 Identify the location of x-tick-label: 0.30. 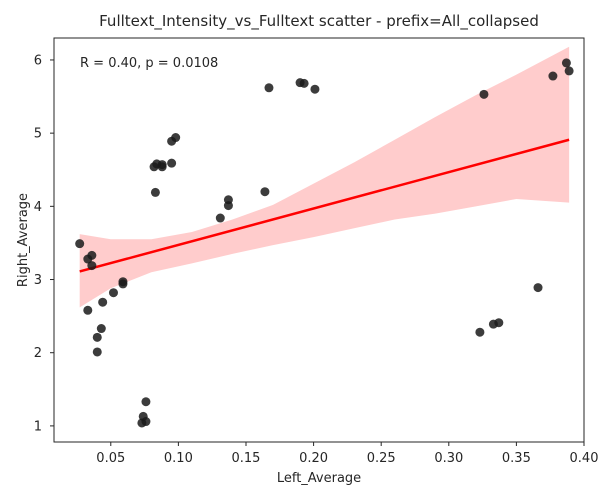
(448, 458).